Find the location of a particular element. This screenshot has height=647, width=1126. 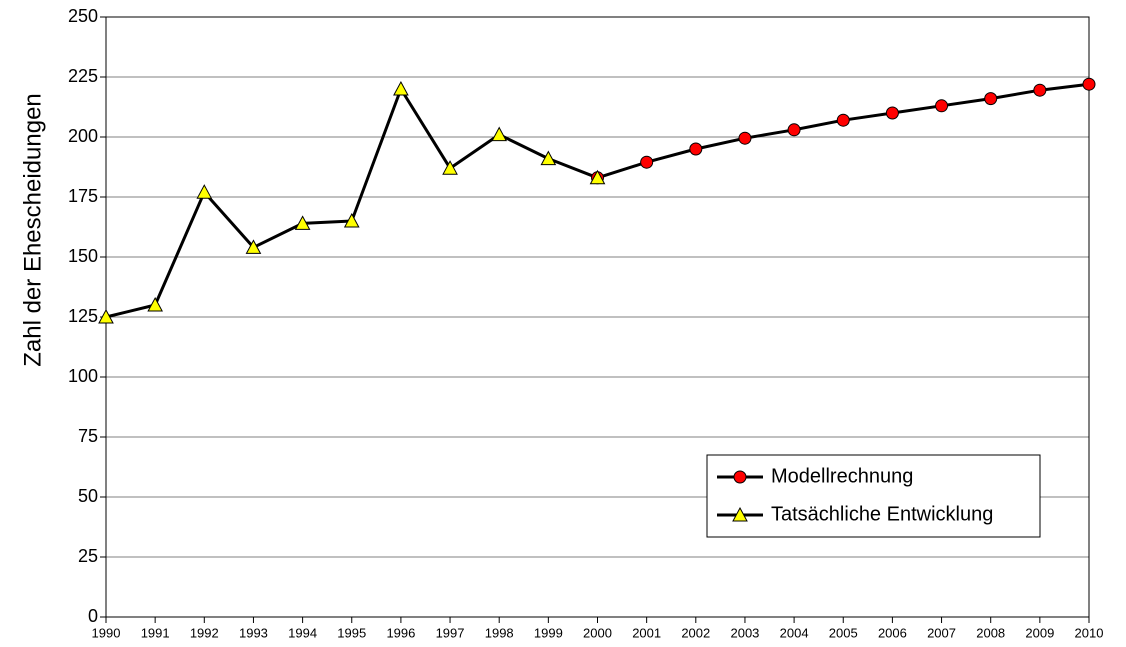

x-tick-label: 1998 is located at coordinates (499, 632).